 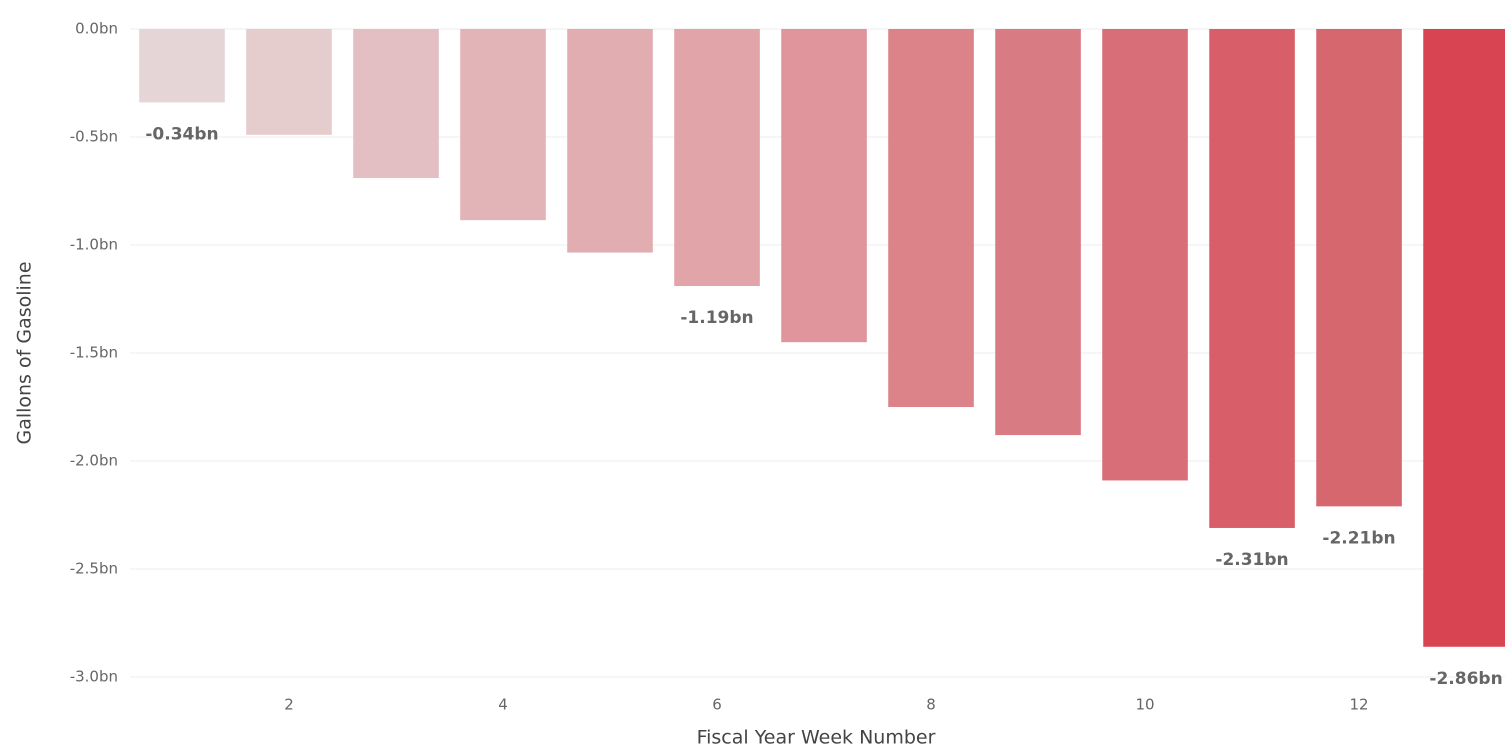 I want to click on x-tick-label: 8, so click(x=931, y=705).